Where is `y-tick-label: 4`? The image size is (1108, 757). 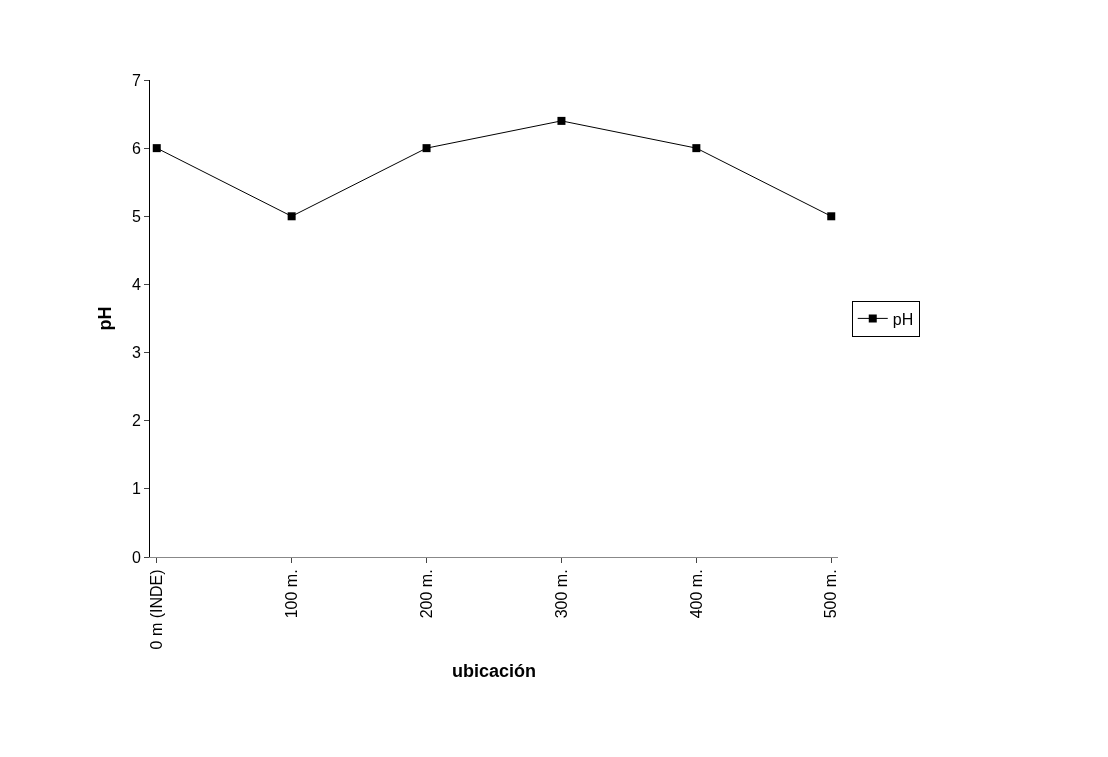
y-tick-label: 4 is located at coordinates (136, 285).